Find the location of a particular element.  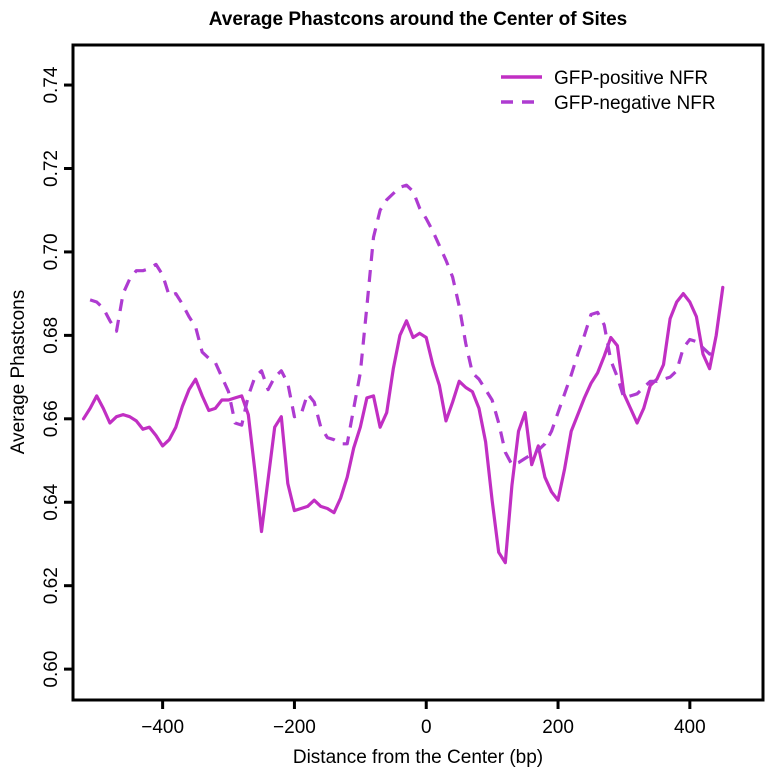

y-axis-label: Average Phastcons is located at coordinates (18, 372).